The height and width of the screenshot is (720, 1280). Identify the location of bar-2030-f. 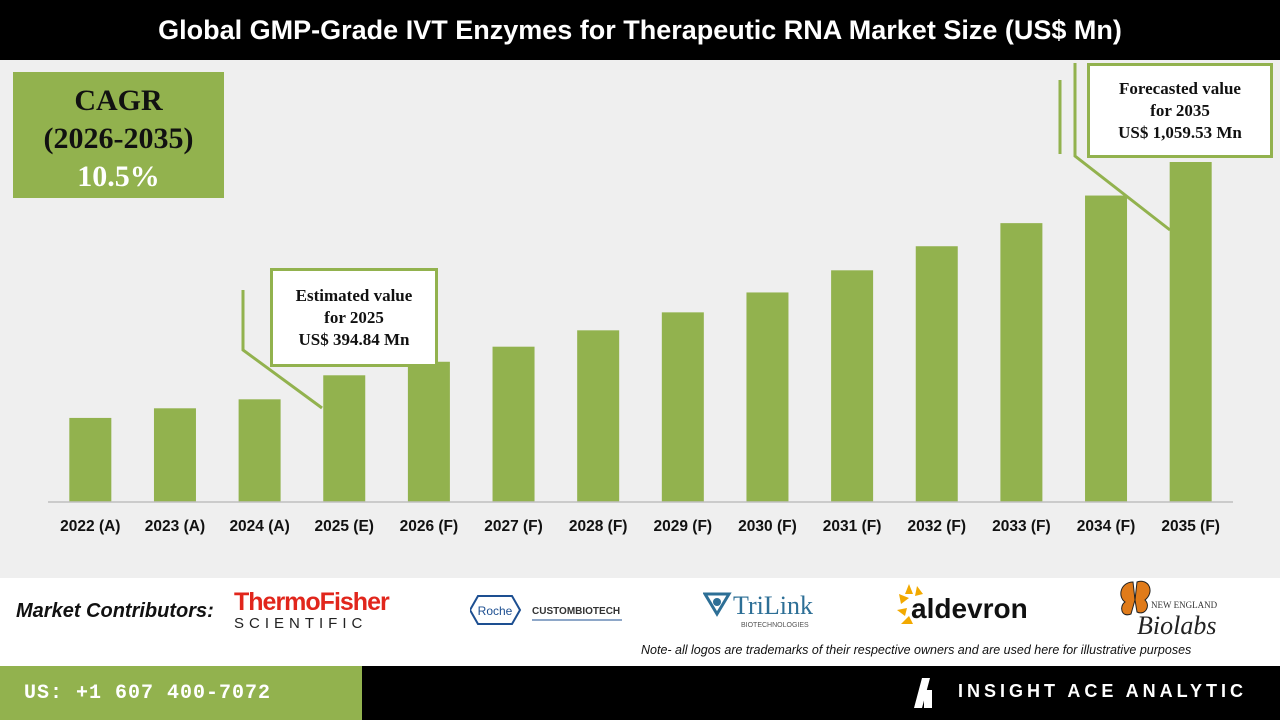
(767, 397).